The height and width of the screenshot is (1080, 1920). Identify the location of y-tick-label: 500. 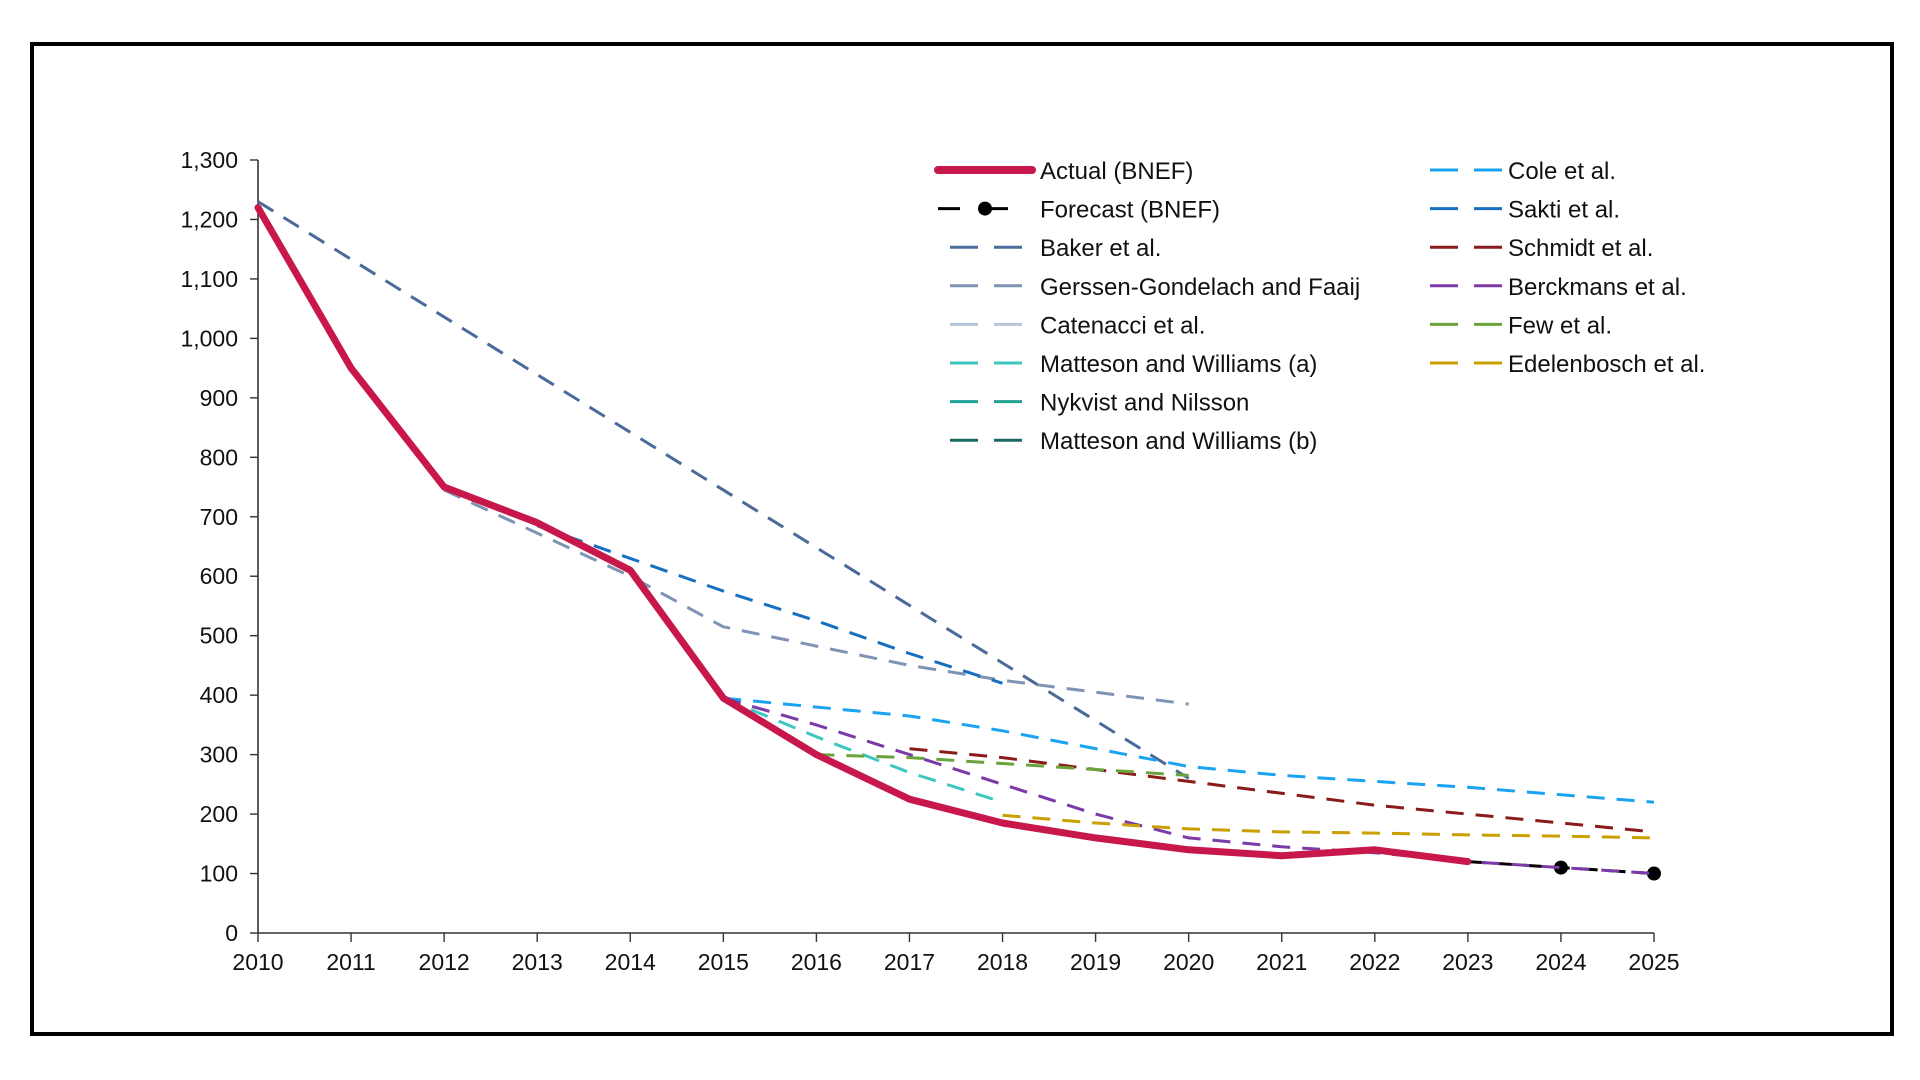
(219, 636).